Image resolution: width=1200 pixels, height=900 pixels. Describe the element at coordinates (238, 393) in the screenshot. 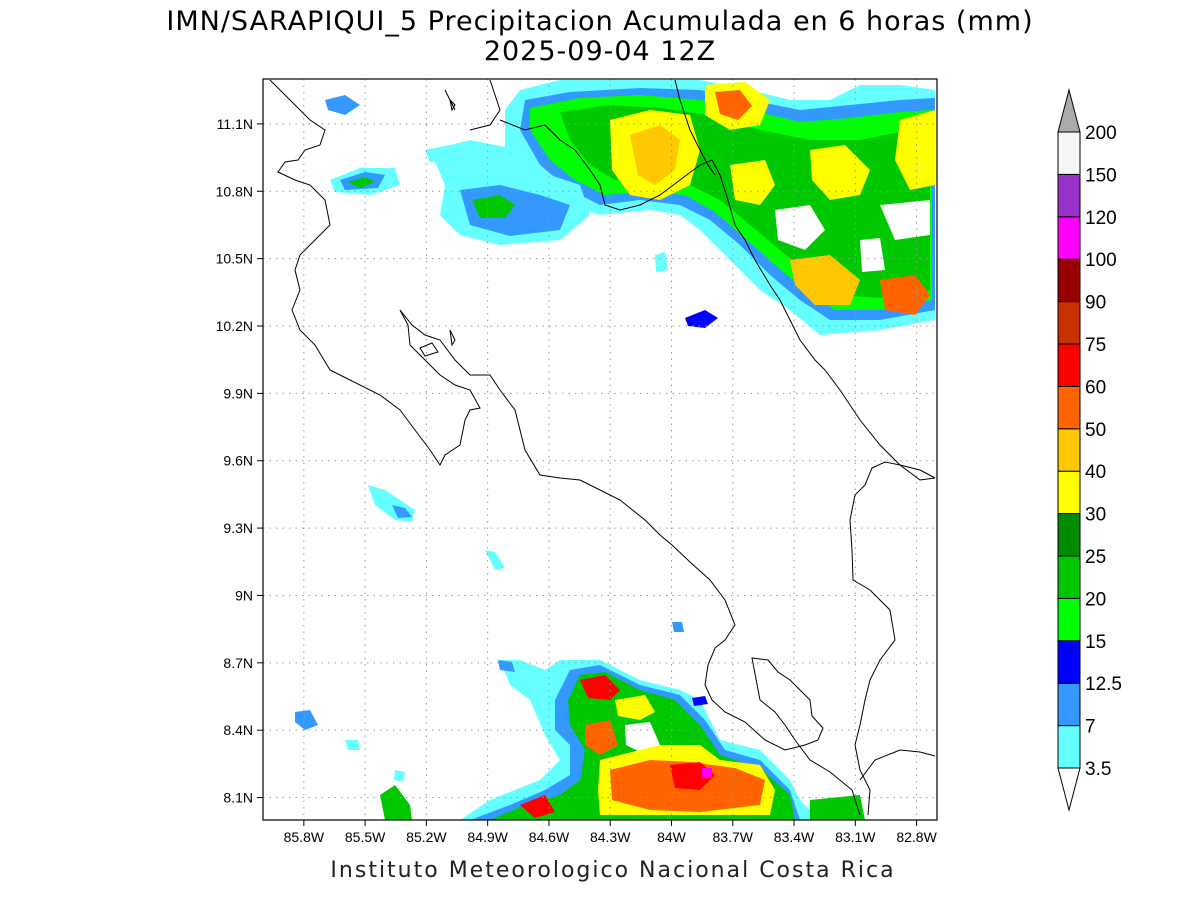

I see `y-tick-label: 9.9N` at that location.